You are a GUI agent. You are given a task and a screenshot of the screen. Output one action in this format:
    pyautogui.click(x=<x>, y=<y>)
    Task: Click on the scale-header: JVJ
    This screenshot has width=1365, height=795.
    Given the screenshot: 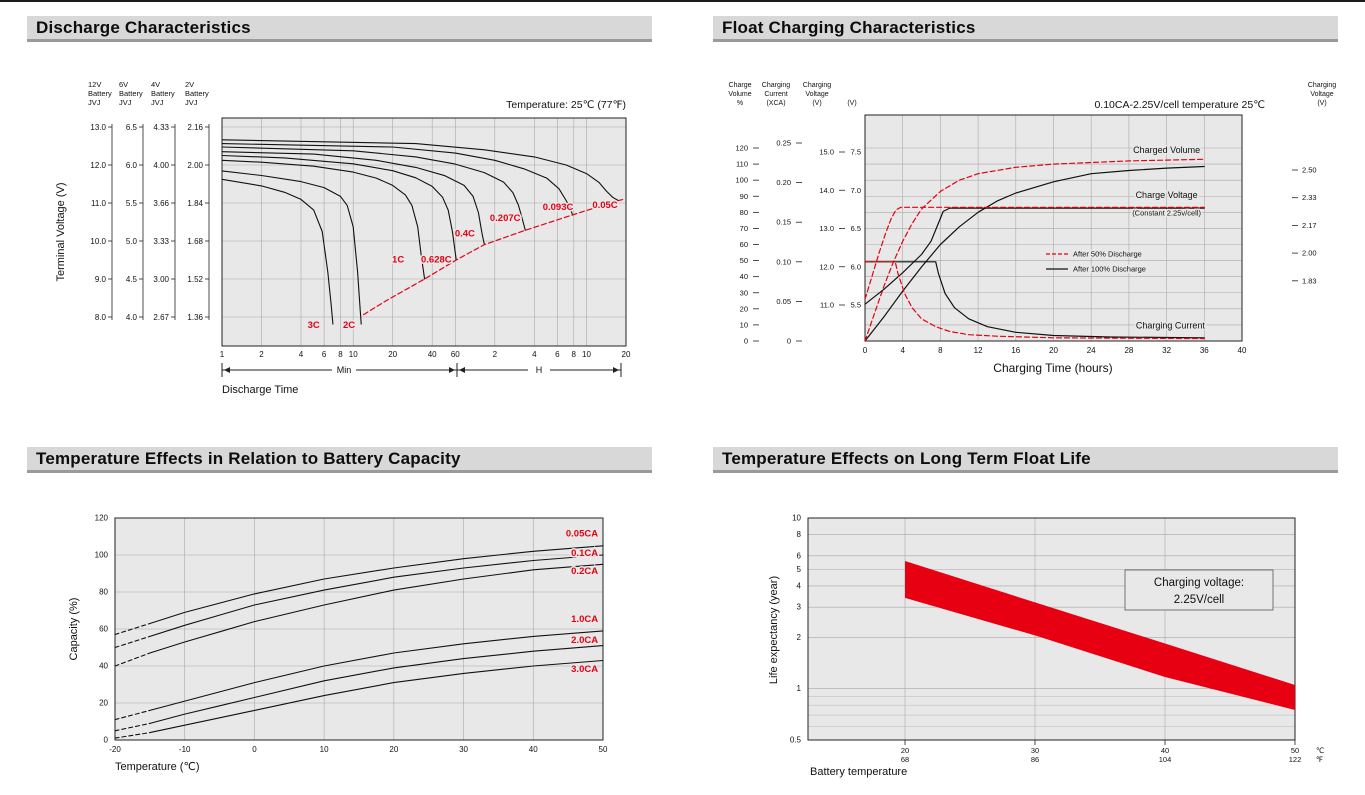 What is the action you would take?
    pyautogui.click(x=191, y=102)
    